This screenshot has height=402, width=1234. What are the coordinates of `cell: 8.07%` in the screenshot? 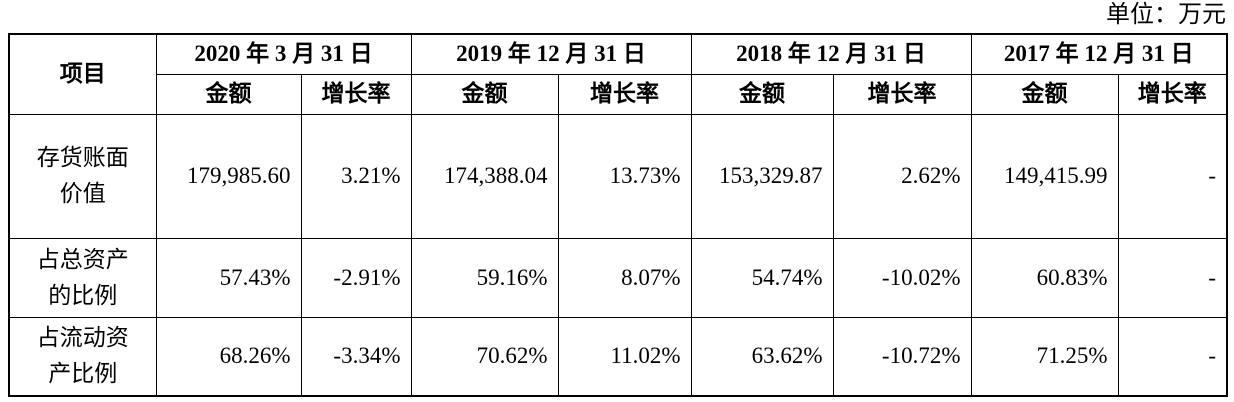 It's located at (624, 277).